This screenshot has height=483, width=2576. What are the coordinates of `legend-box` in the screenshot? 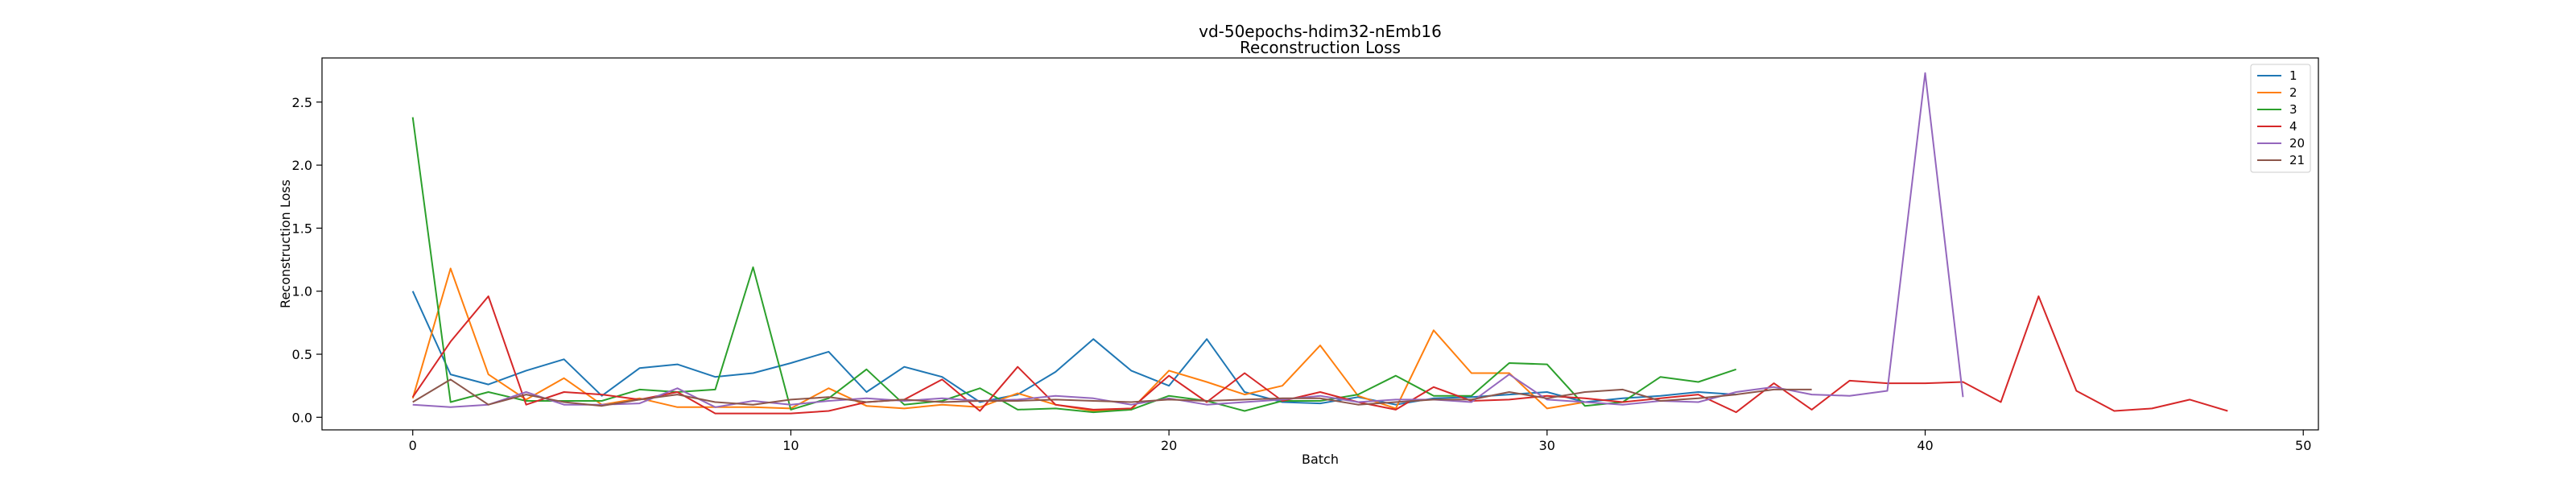 It's located at (2280, 118).